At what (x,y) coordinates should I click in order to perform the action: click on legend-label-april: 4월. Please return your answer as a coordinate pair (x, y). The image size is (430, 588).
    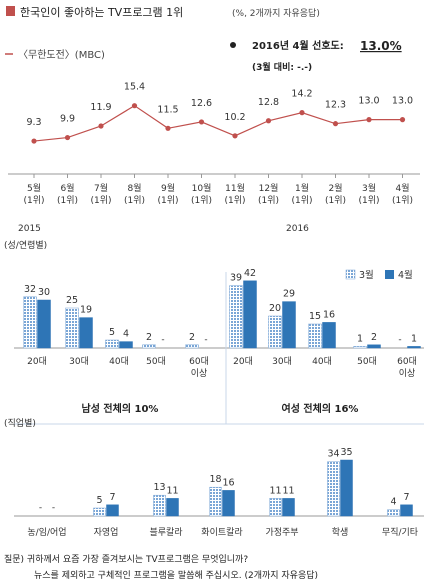
    Looking at the image, I should click on (405, 275).